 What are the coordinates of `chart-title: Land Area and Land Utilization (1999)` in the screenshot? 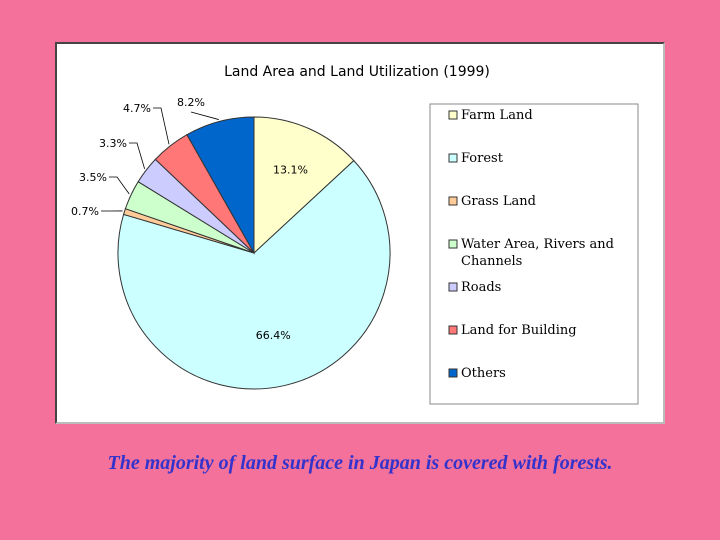 It's located at (357, 72).